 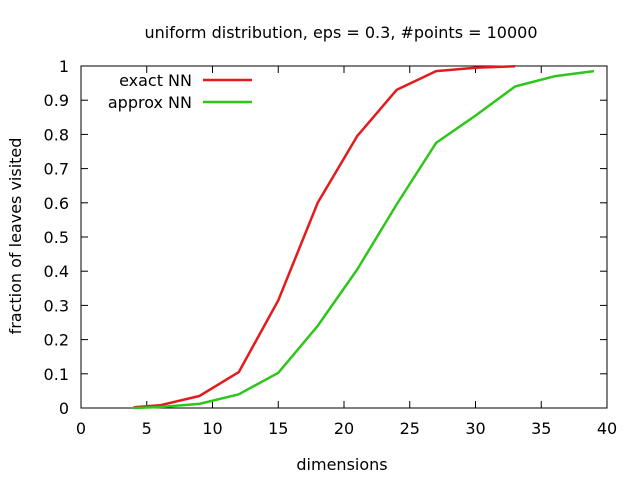 What do you see at coordinates (56, 100) in the screenshot?
I see `y-tick-label: 0.9` at bounding box center [56, 100].